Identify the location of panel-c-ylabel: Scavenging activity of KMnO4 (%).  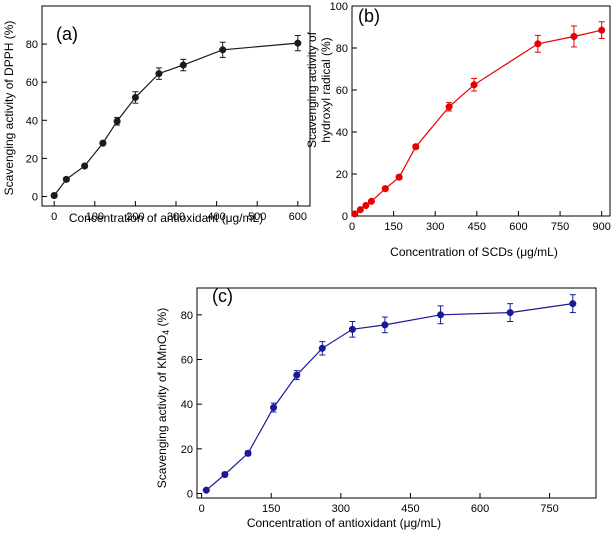
(163, 398).